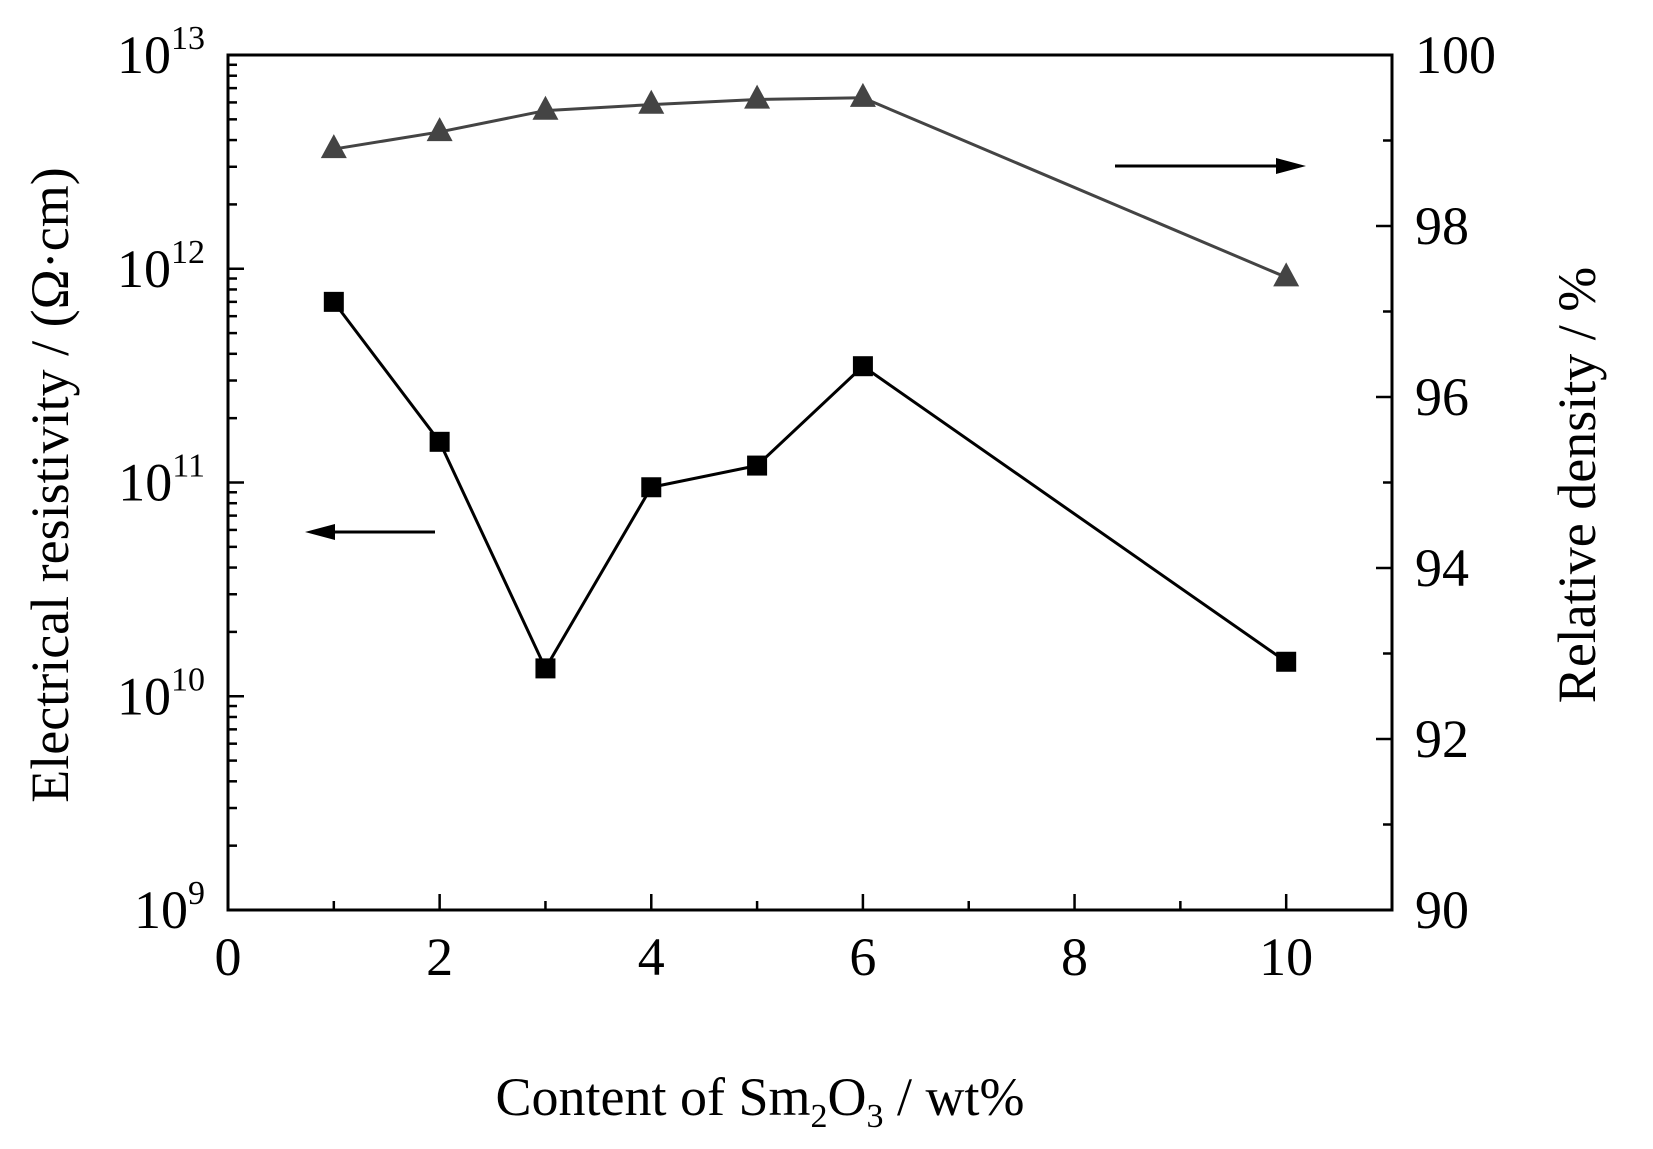 The height and width of the screenshot is (1149, 1653). I want to click on right-y-tick-label: 90, so click(1442, 910).